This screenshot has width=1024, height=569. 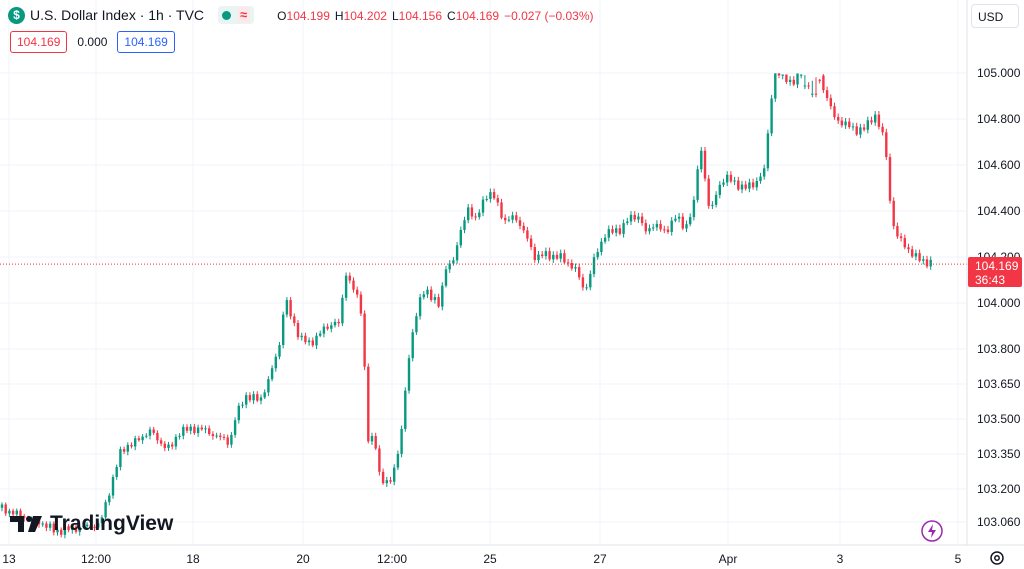 I want to click on indicators-toggle: ≈, so click(x=236, y=15).